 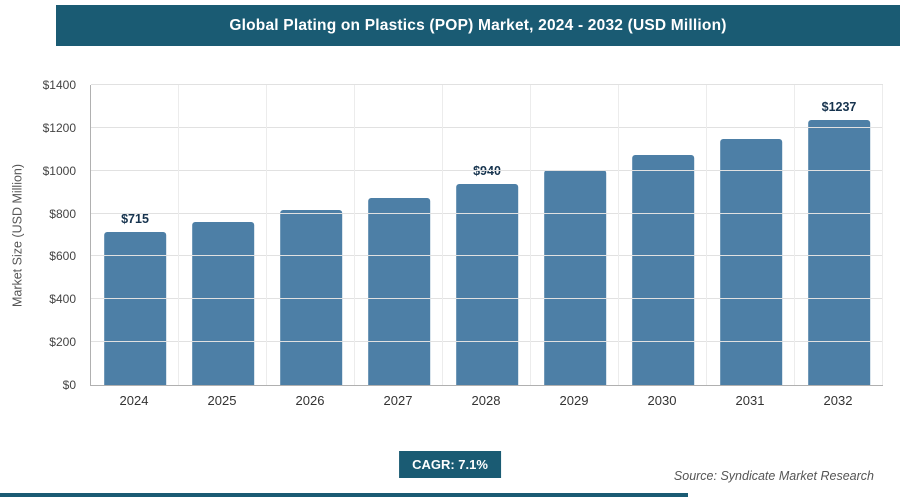 I want to click on bar-2032, so click(x=839, y=252).